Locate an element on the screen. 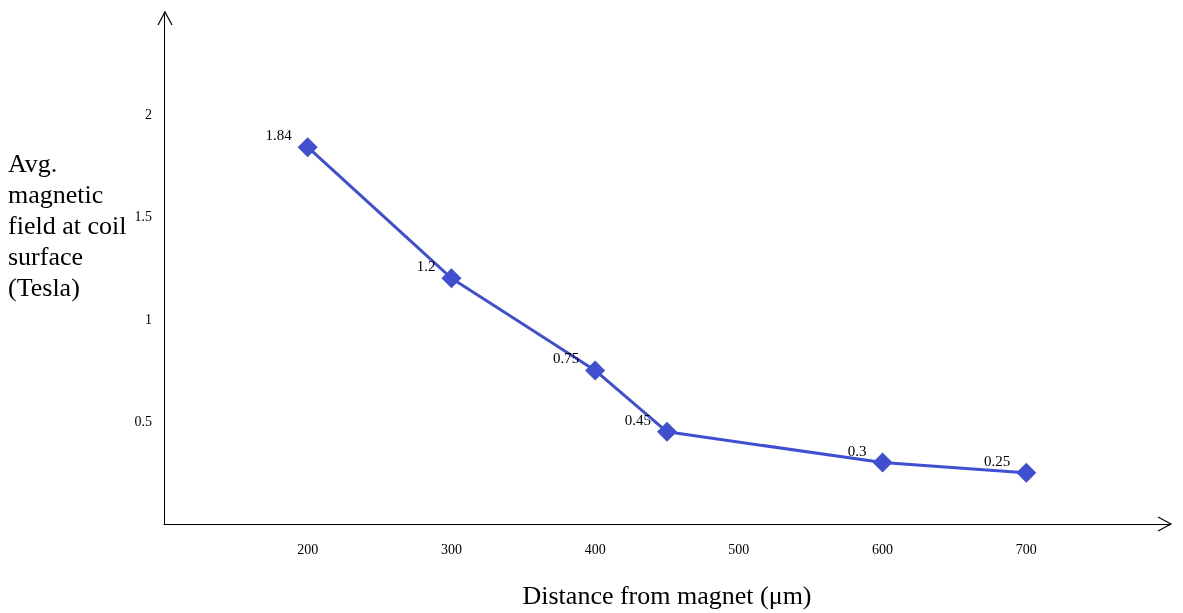  data-label: 0.3 is located at coordinates (857, 450).